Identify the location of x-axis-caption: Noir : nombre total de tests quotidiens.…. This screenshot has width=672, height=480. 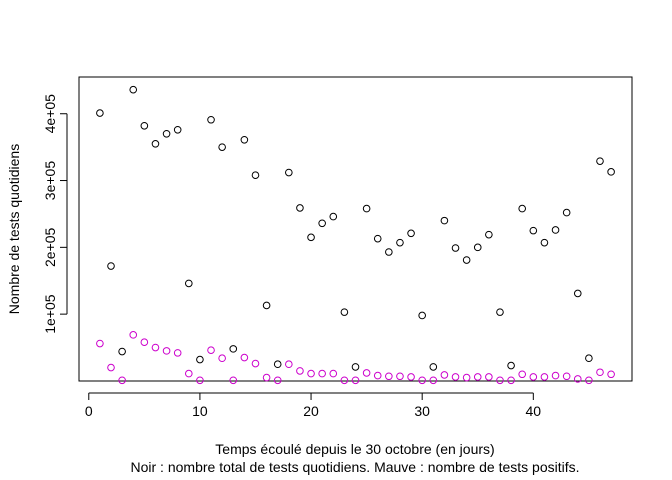
(355, 467).